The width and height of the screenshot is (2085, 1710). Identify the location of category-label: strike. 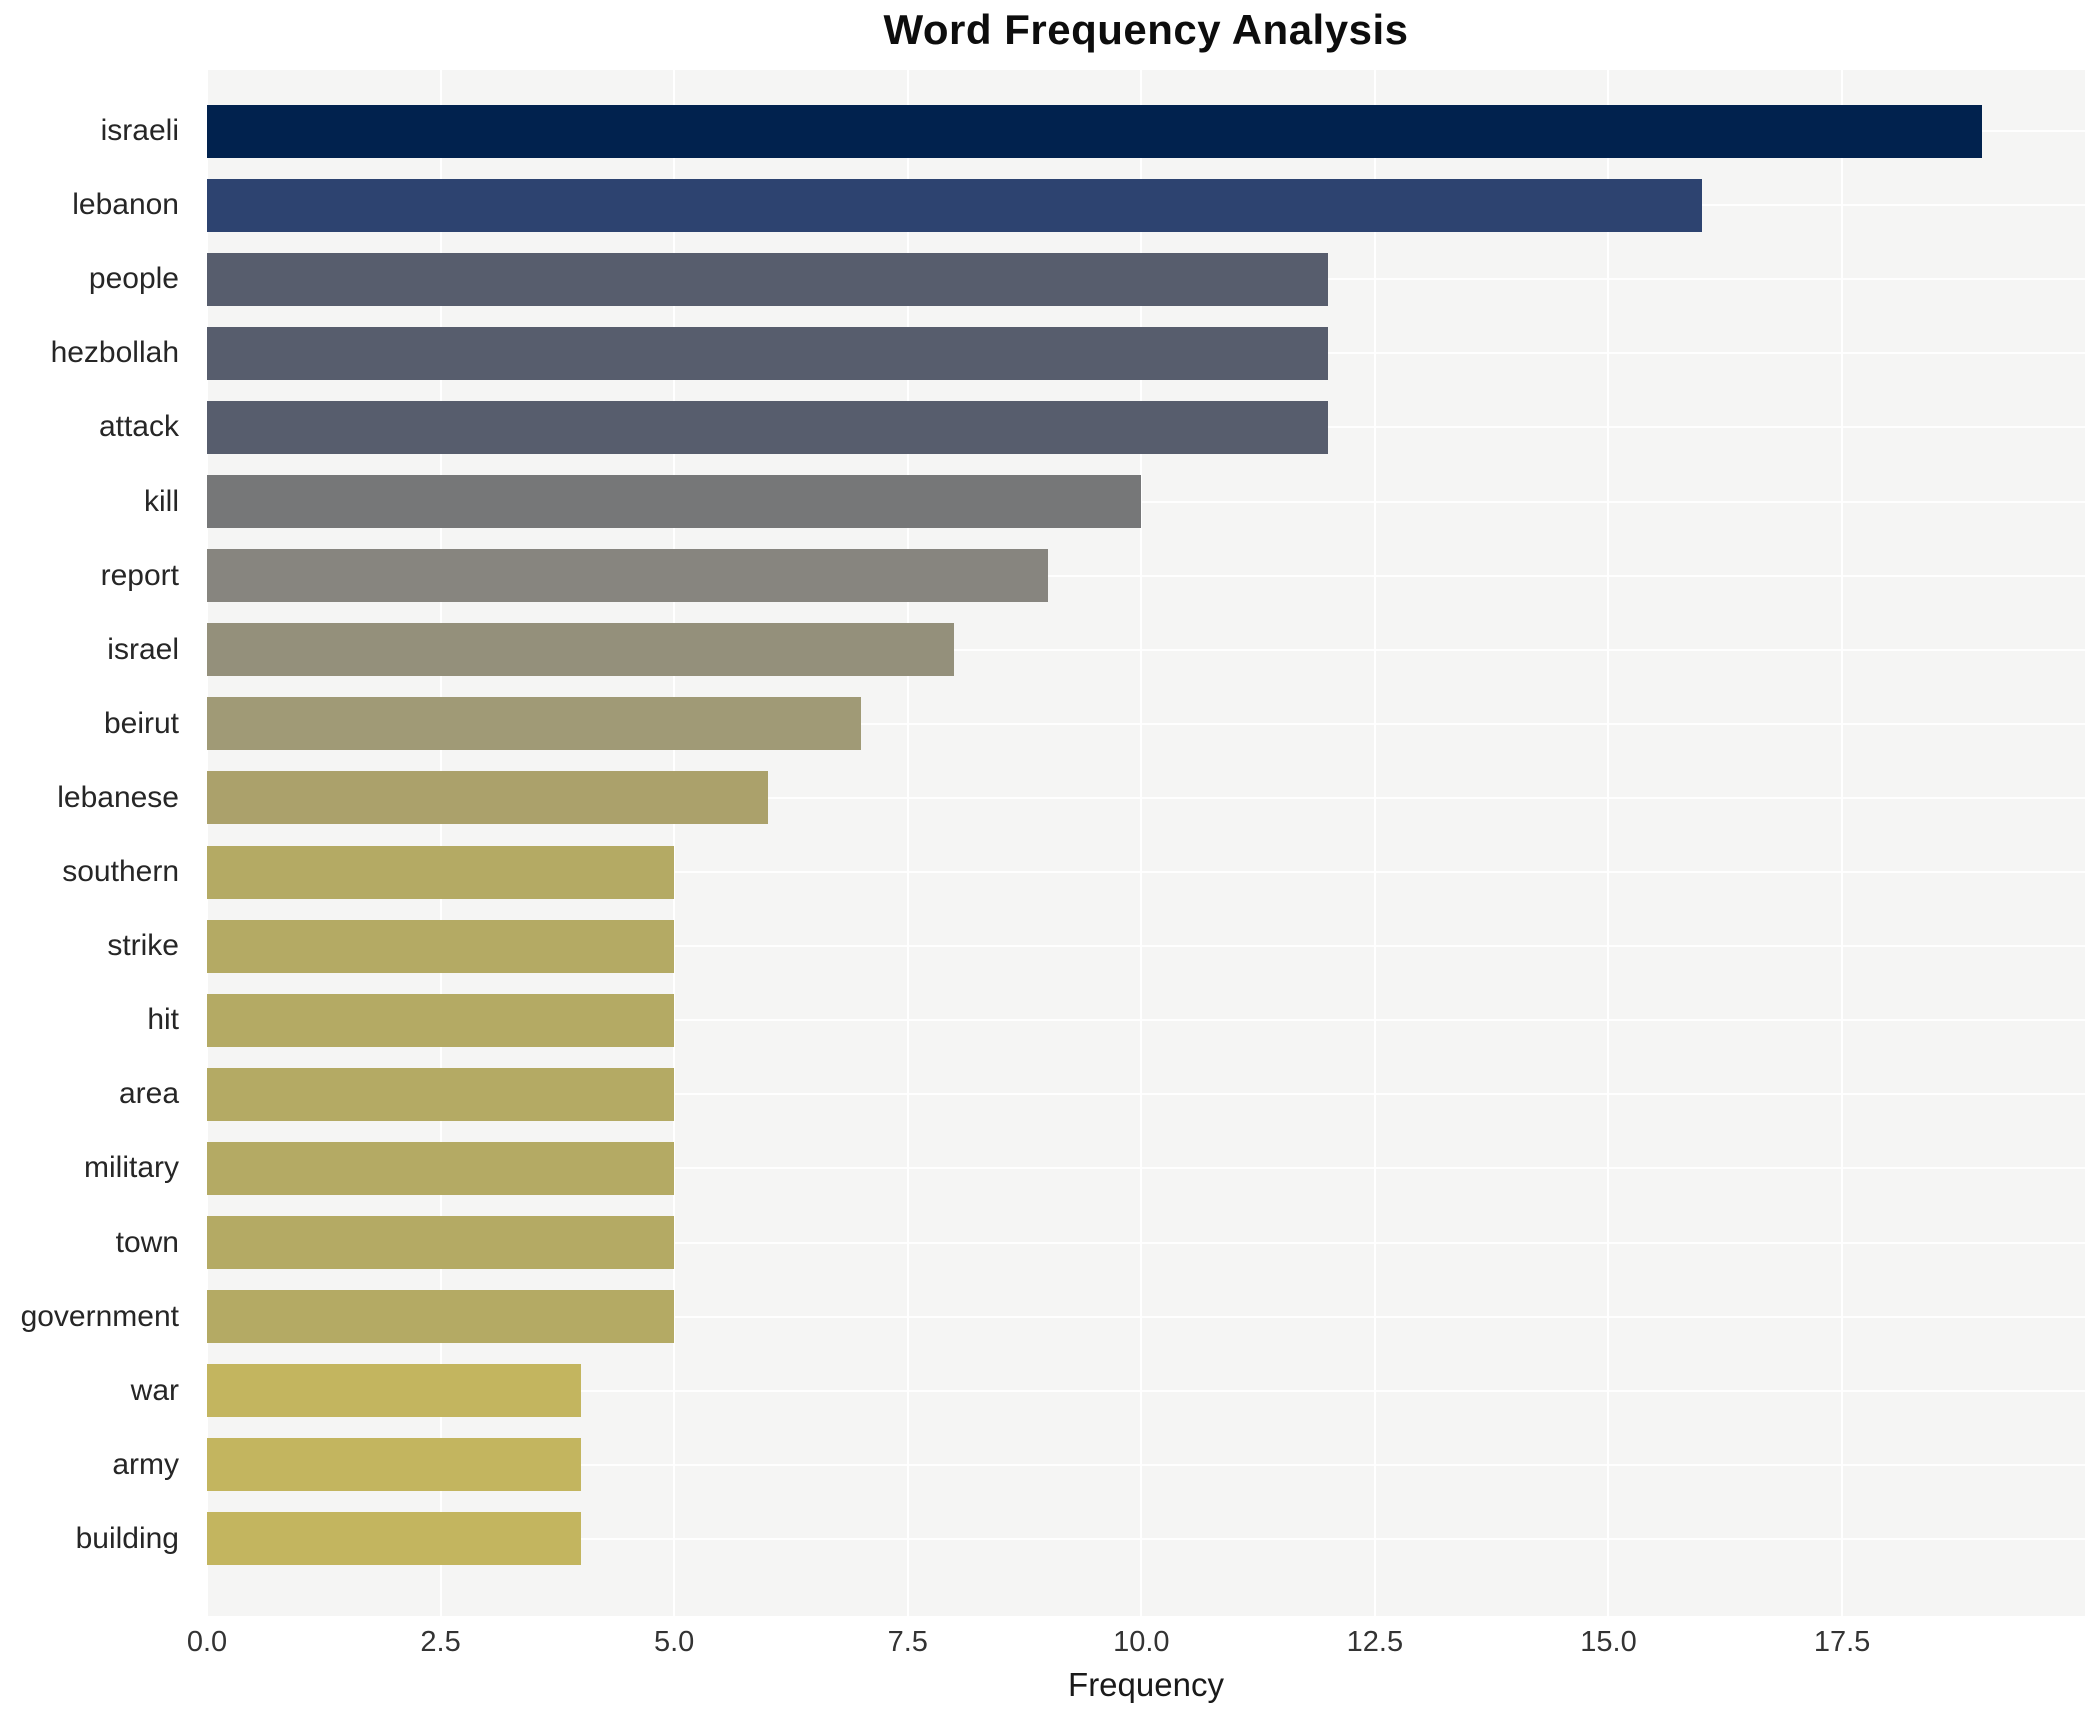
(143, 946).